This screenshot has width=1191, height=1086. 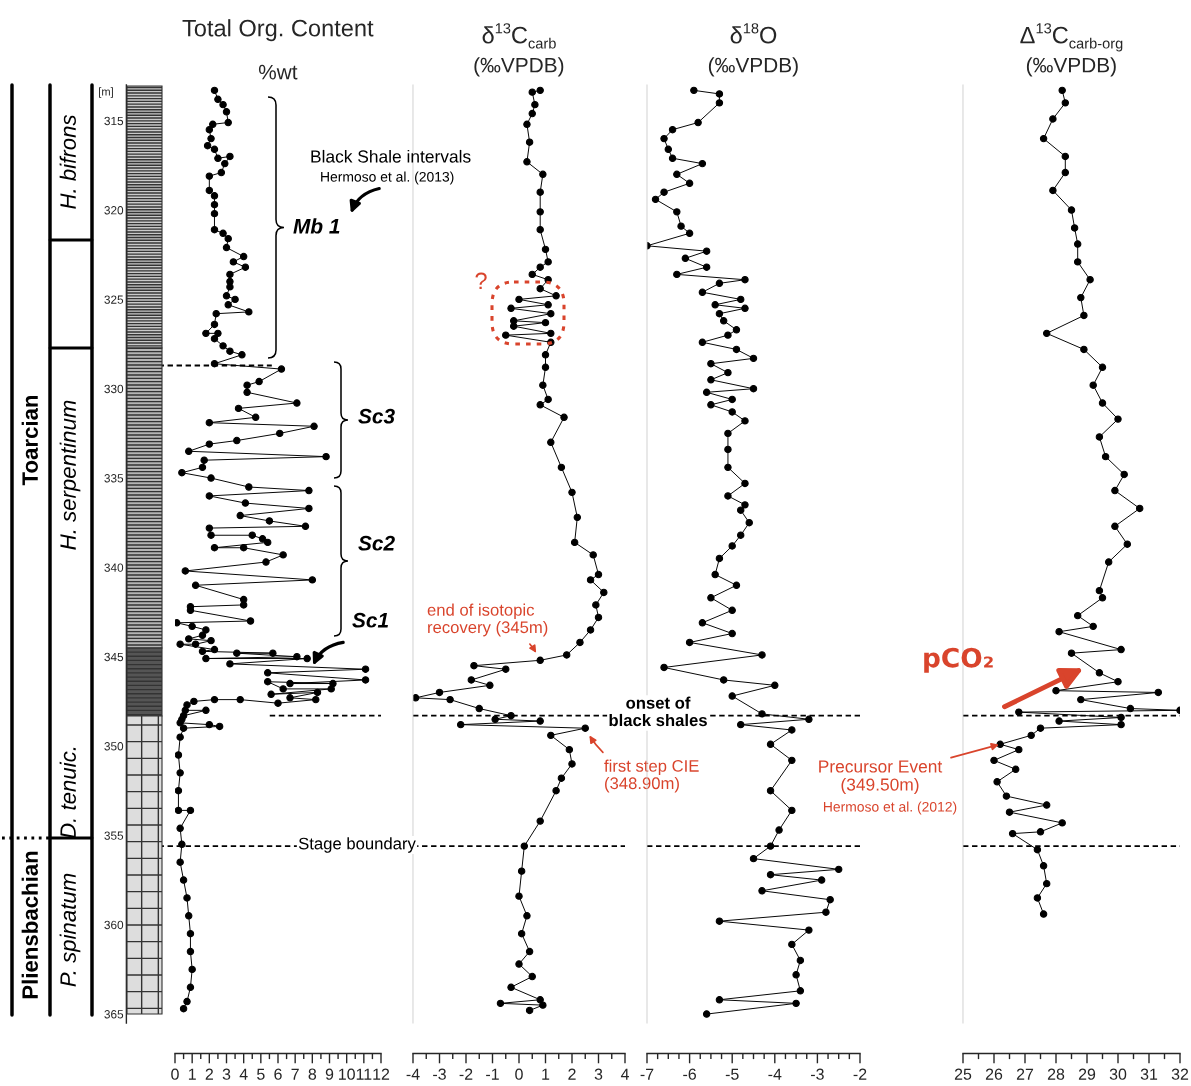 What do you see at coordinates (114, 835) in the screenshot?
I see `y-tick-label: 355` at bounding box center [114, 835].